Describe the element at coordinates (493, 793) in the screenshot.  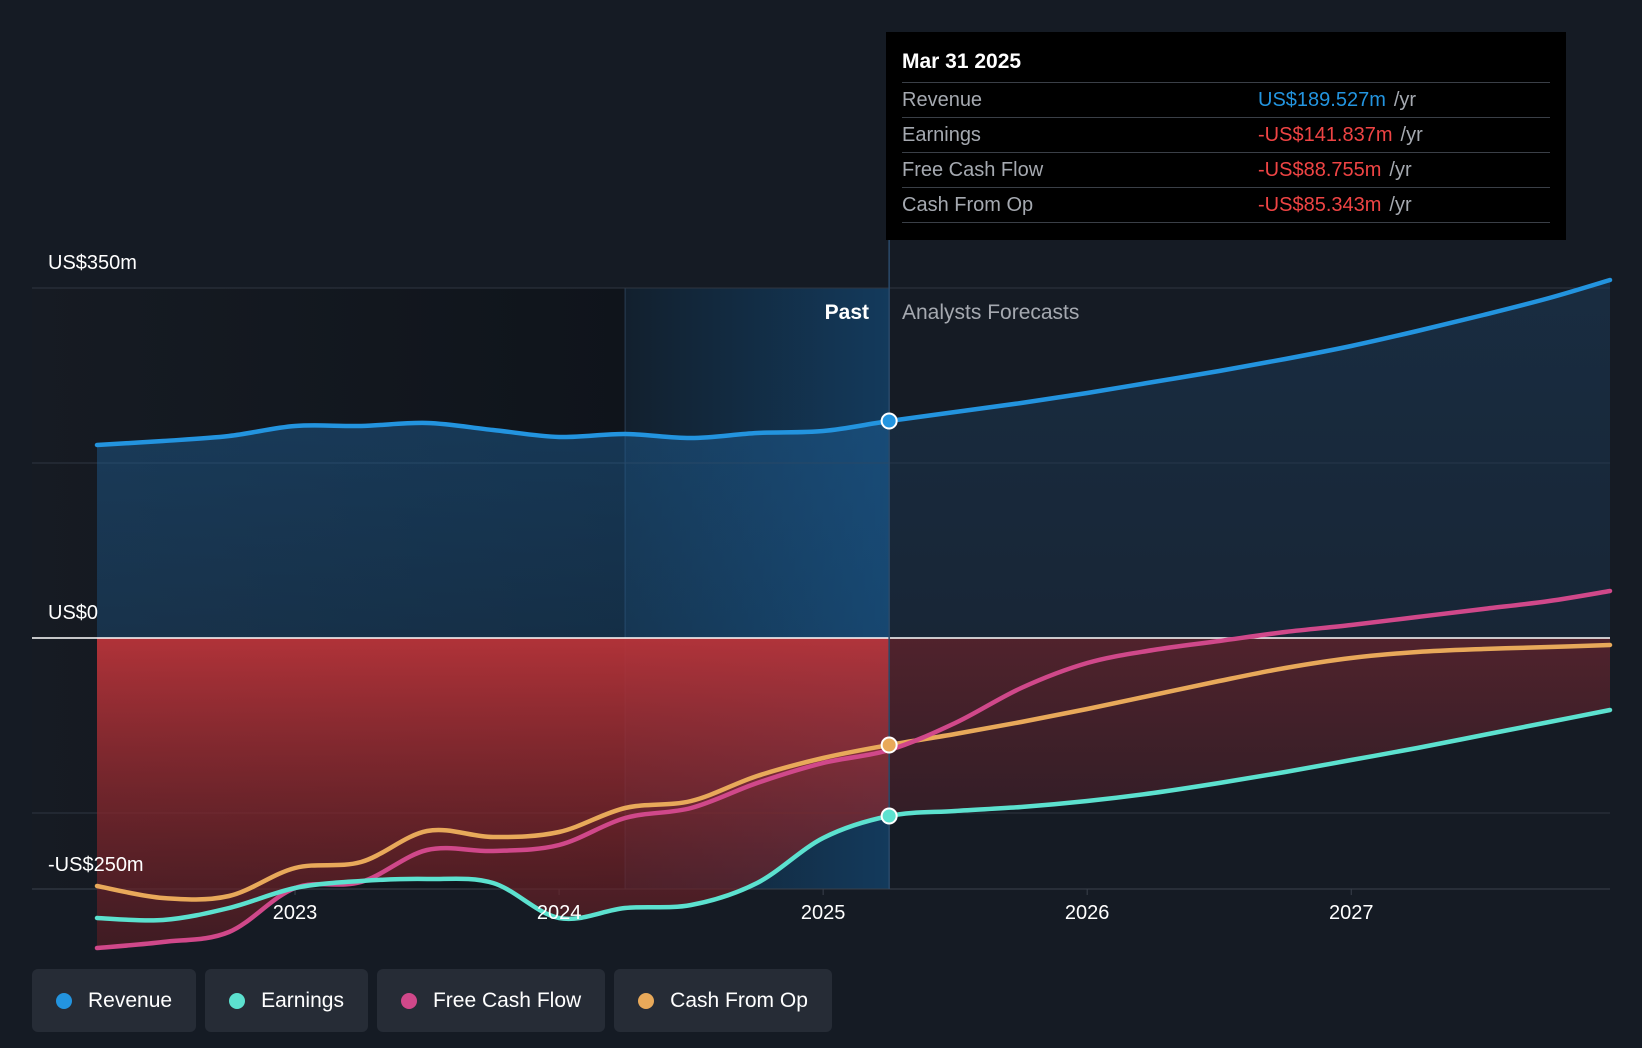
I see `negative-area-past` at that location.